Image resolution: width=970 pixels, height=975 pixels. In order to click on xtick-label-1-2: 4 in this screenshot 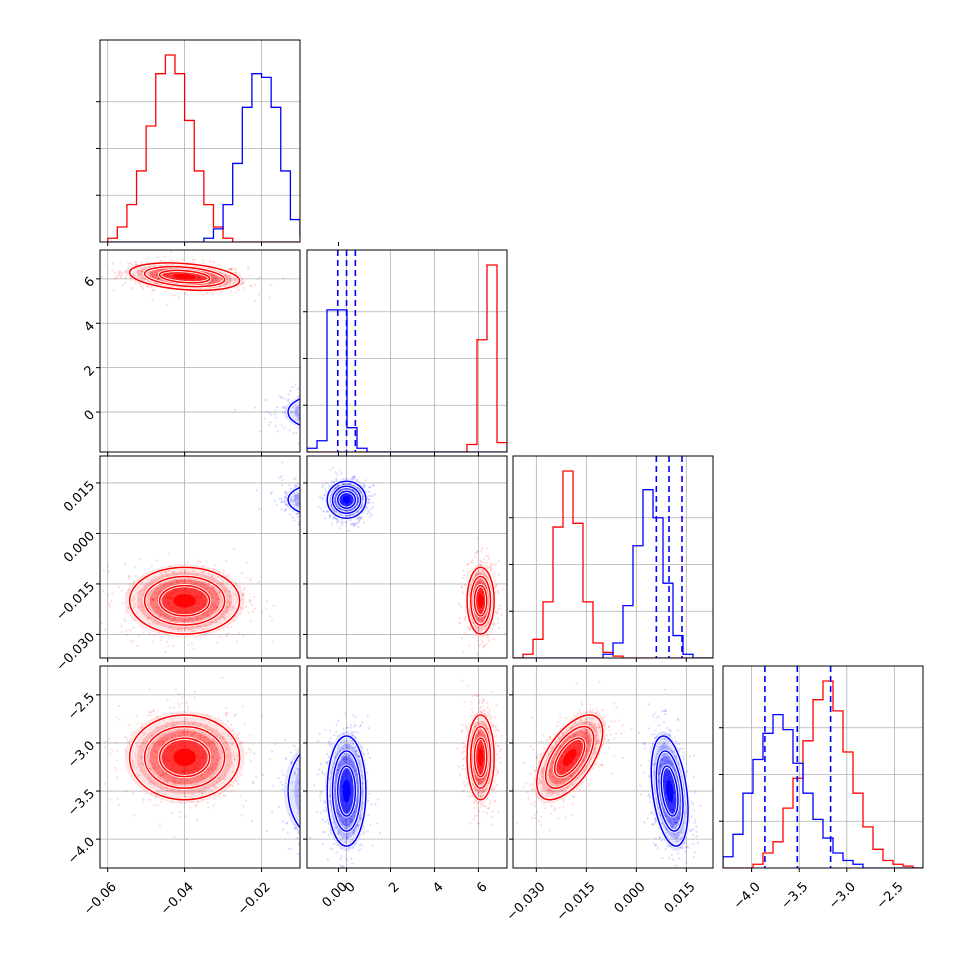, I will do `click(438, 888)`.